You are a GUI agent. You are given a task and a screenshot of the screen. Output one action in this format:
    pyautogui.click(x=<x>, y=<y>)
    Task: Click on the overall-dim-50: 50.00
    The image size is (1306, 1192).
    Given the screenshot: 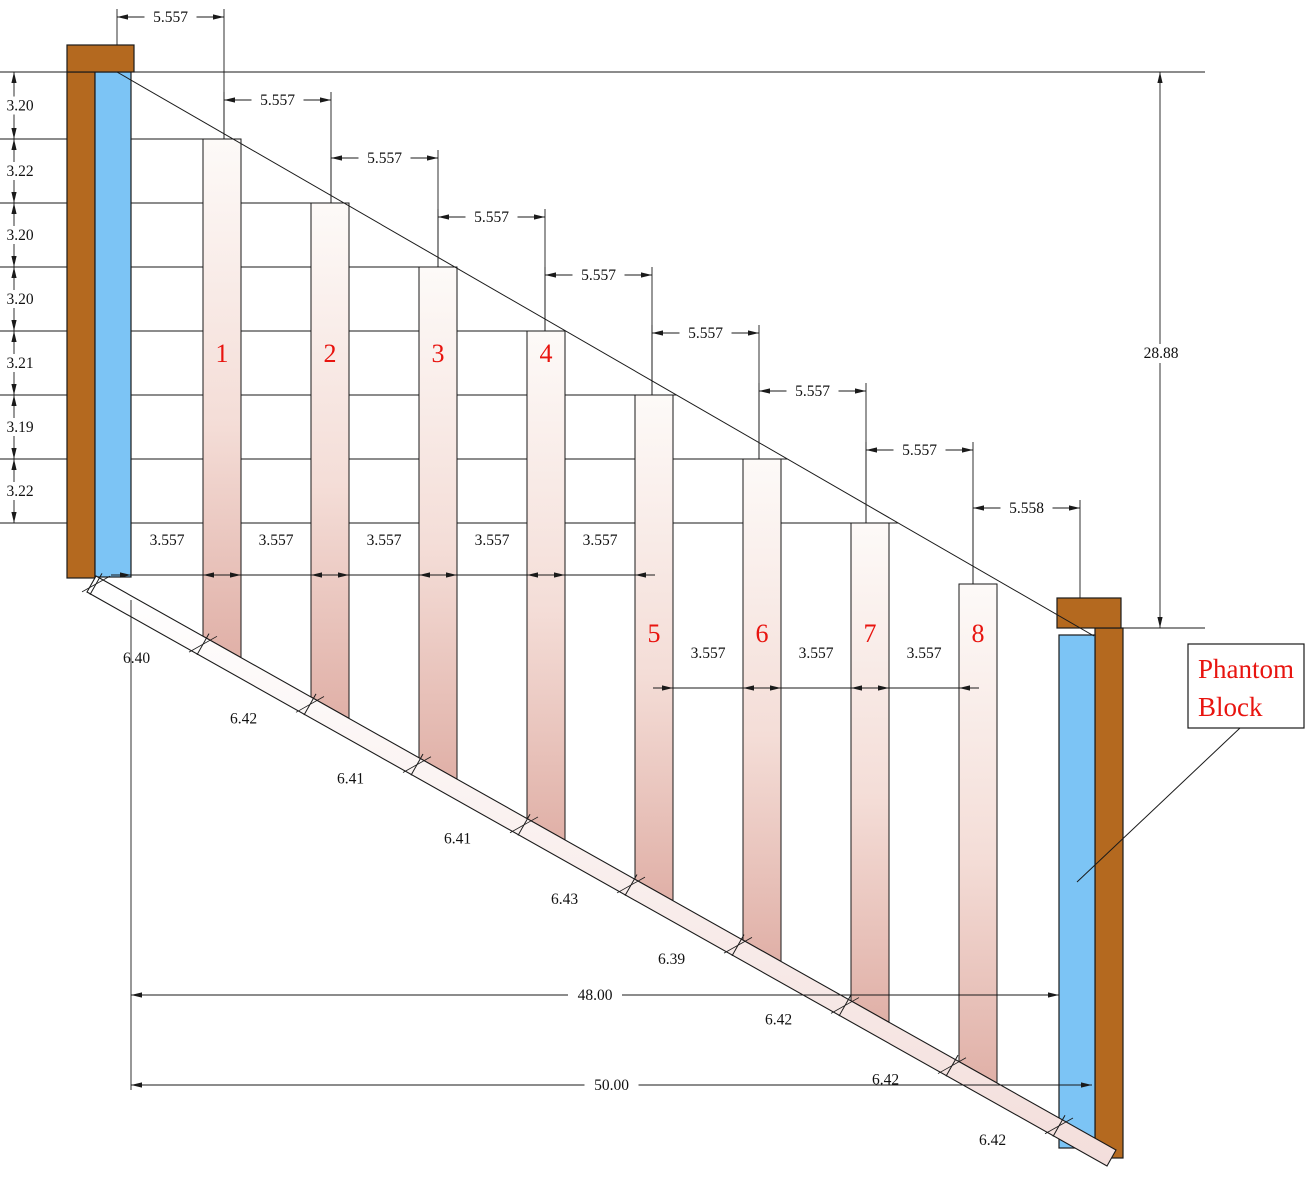 What is the action you would take?
    pyautogui.click(x=611, y=1085)
    